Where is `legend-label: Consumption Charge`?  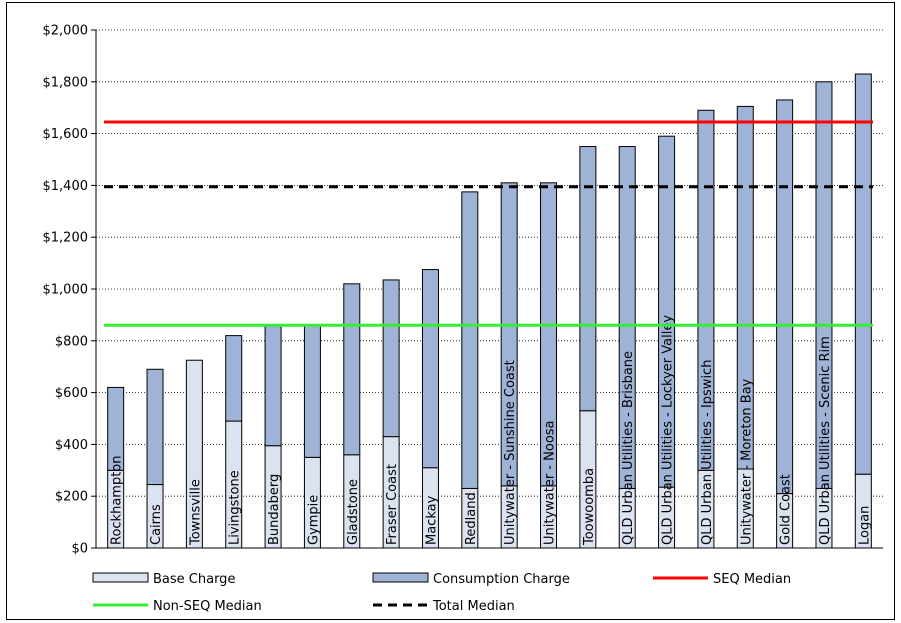 legend-label: Consumption Charge is located at coordinates (501, 579).